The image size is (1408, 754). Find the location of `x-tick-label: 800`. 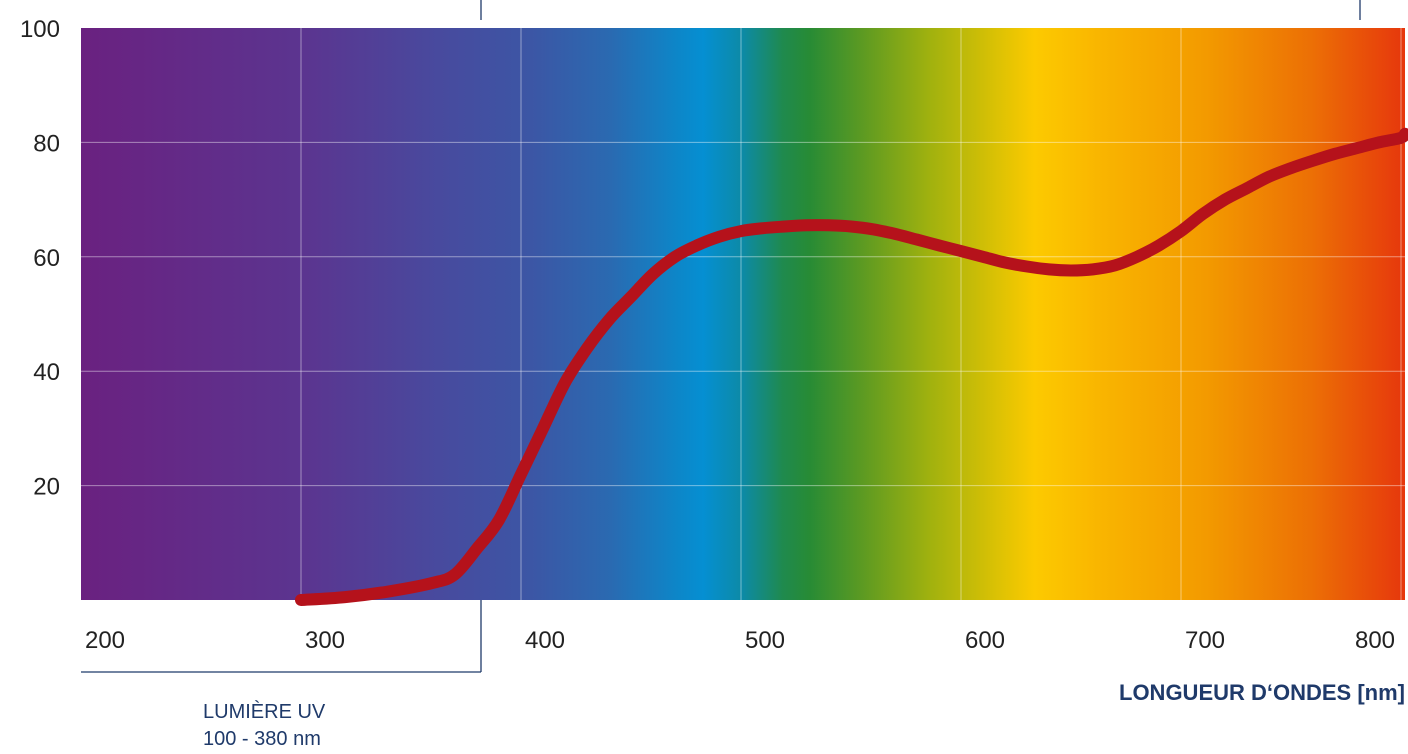

x-tick-label: 800 is located at coordinates (1375, 640).